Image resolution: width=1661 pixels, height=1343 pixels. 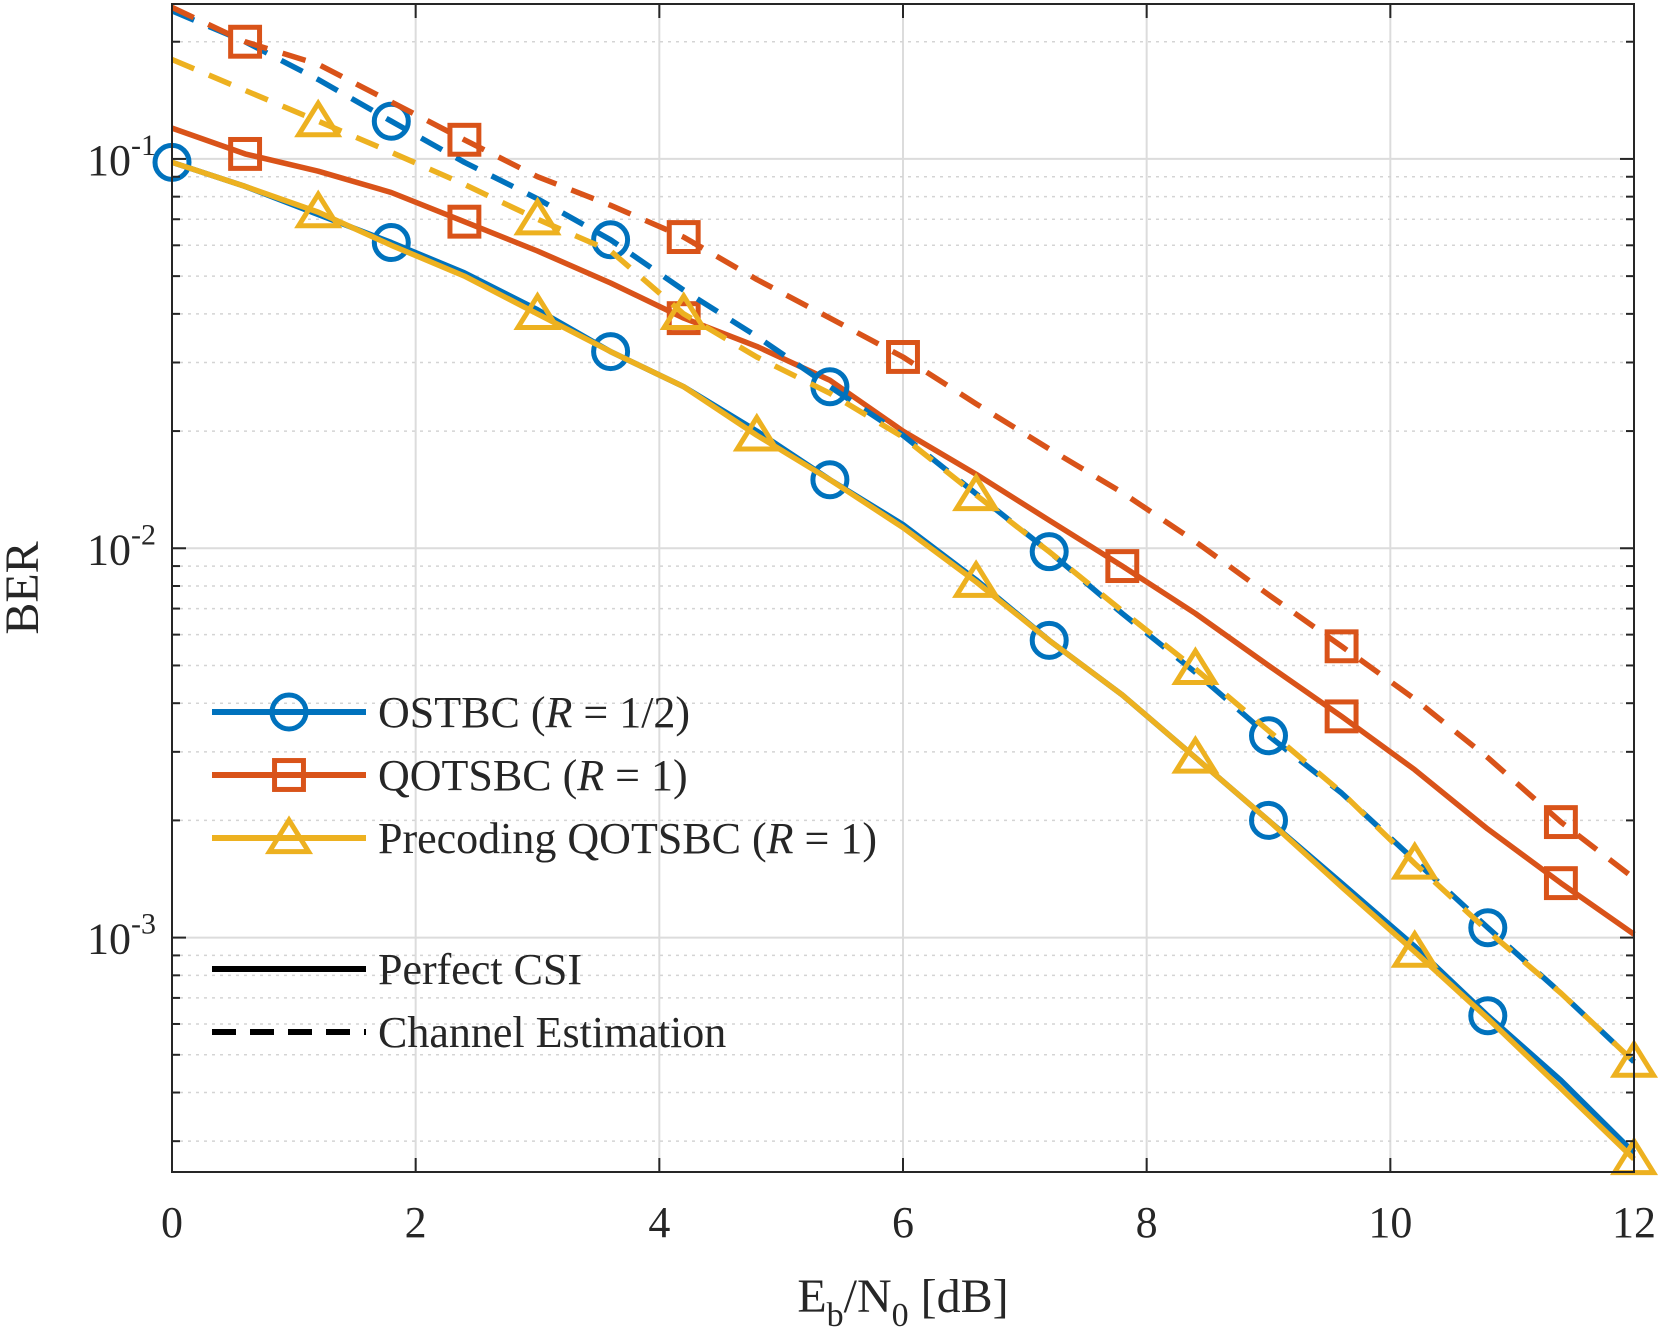 I want to click on x-axis-label: Eb/N0 [dB], so click(x=902, y=1302).